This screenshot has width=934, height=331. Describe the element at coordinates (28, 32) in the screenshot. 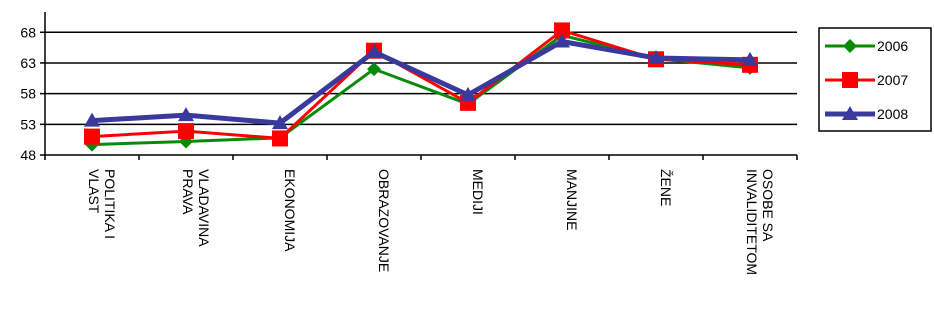

I see `y-tick-label: 68` at that location.